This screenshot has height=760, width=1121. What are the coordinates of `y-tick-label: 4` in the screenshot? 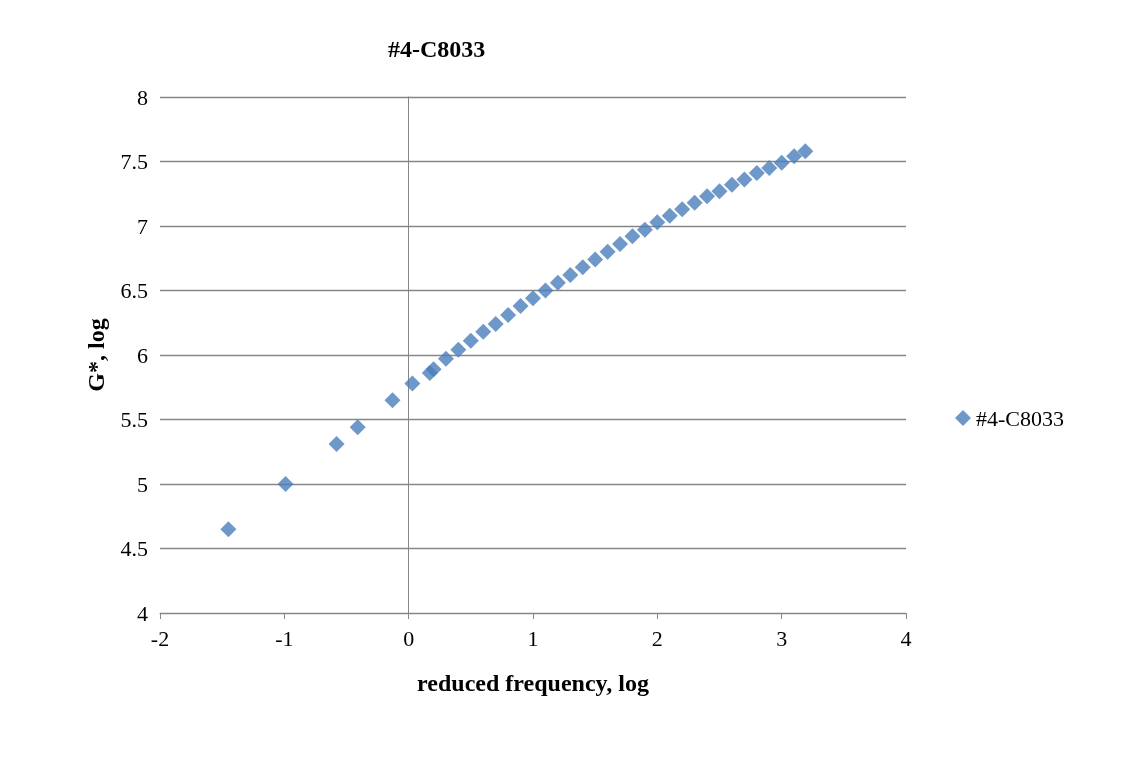 It's located at (142, 613).